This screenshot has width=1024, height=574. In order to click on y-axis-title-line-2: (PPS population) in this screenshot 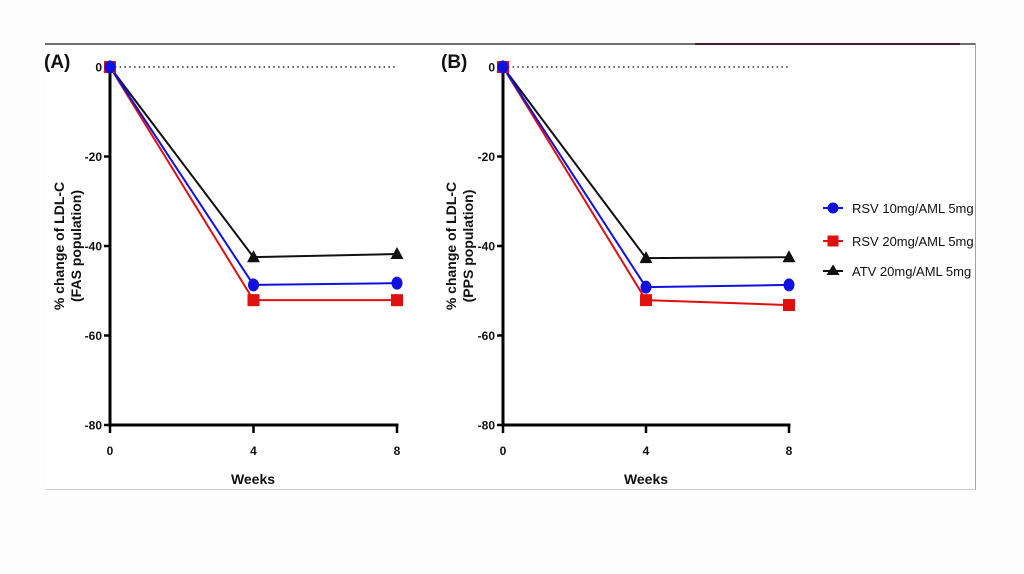, I will do `click(468, 246)`.